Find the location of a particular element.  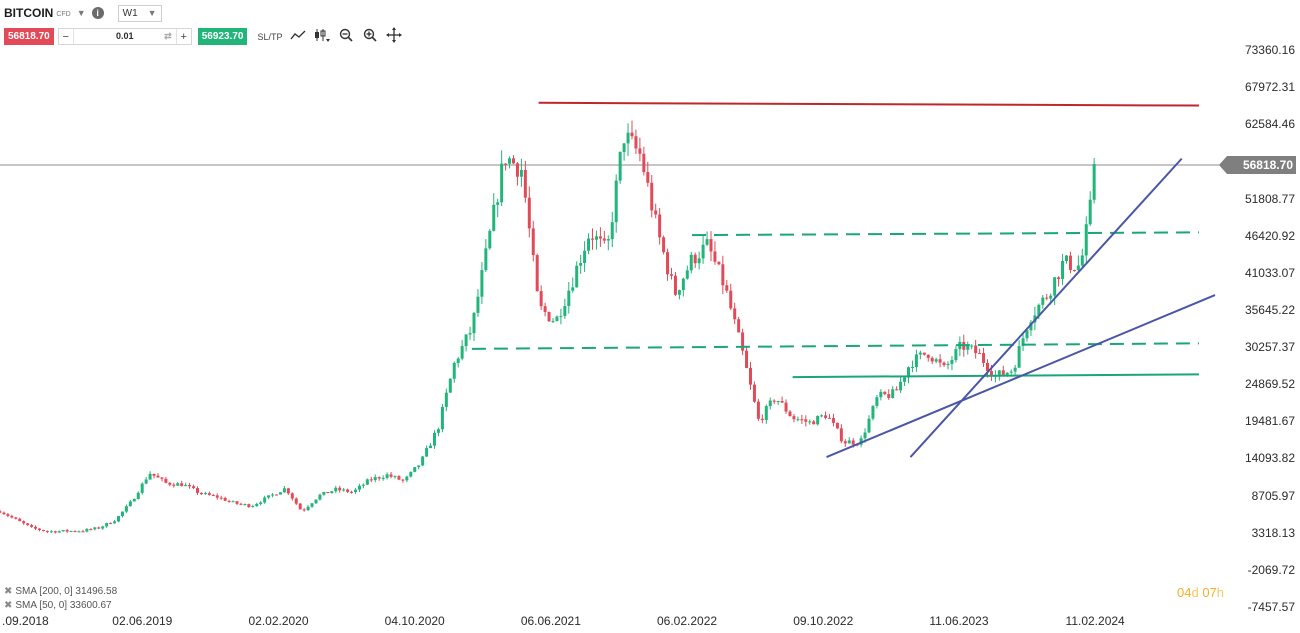

candlestick-type-icon is located at coordinates (322, 36).